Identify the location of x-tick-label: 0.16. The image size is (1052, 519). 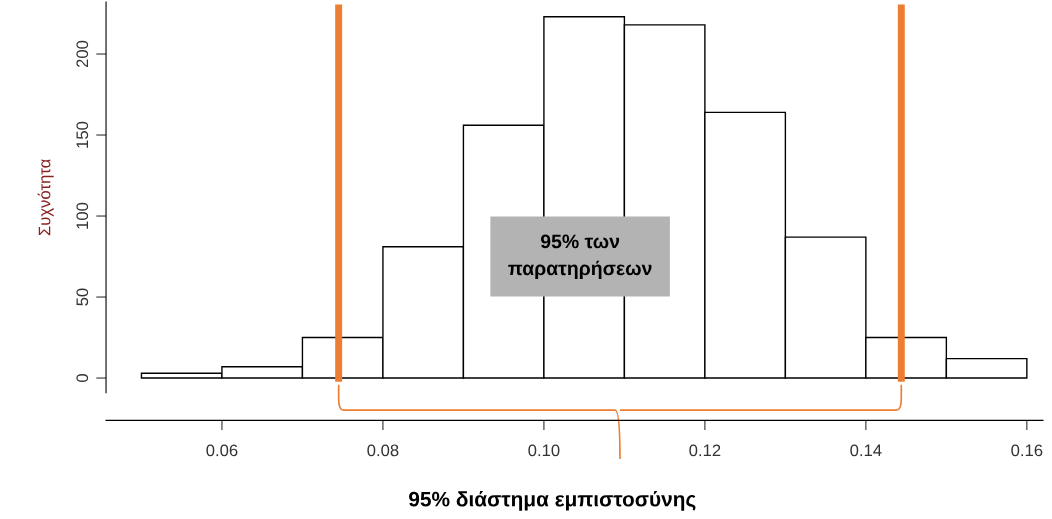
(1027, 450).